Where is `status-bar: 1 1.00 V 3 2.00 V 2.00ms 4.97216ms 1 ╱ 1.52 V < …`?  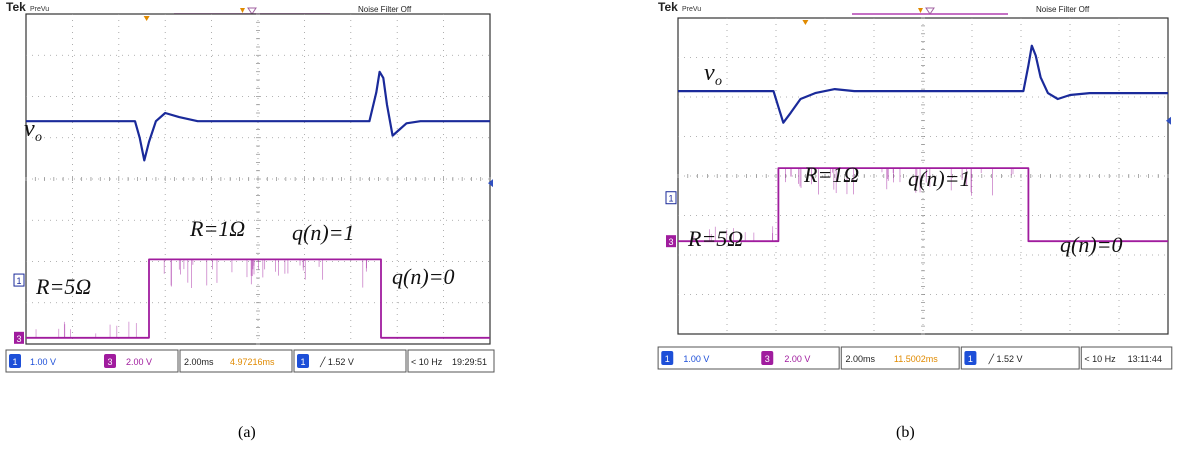
status-bar: 1 1.00 V 3 2.00 V 2.00ms 4.97216ms 1 ╱ 1.52 V < … is located at coordinates (250, 361).